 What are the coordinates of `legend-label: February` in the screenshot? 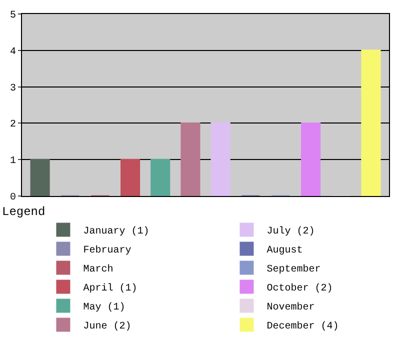 It's located at (107, 250).